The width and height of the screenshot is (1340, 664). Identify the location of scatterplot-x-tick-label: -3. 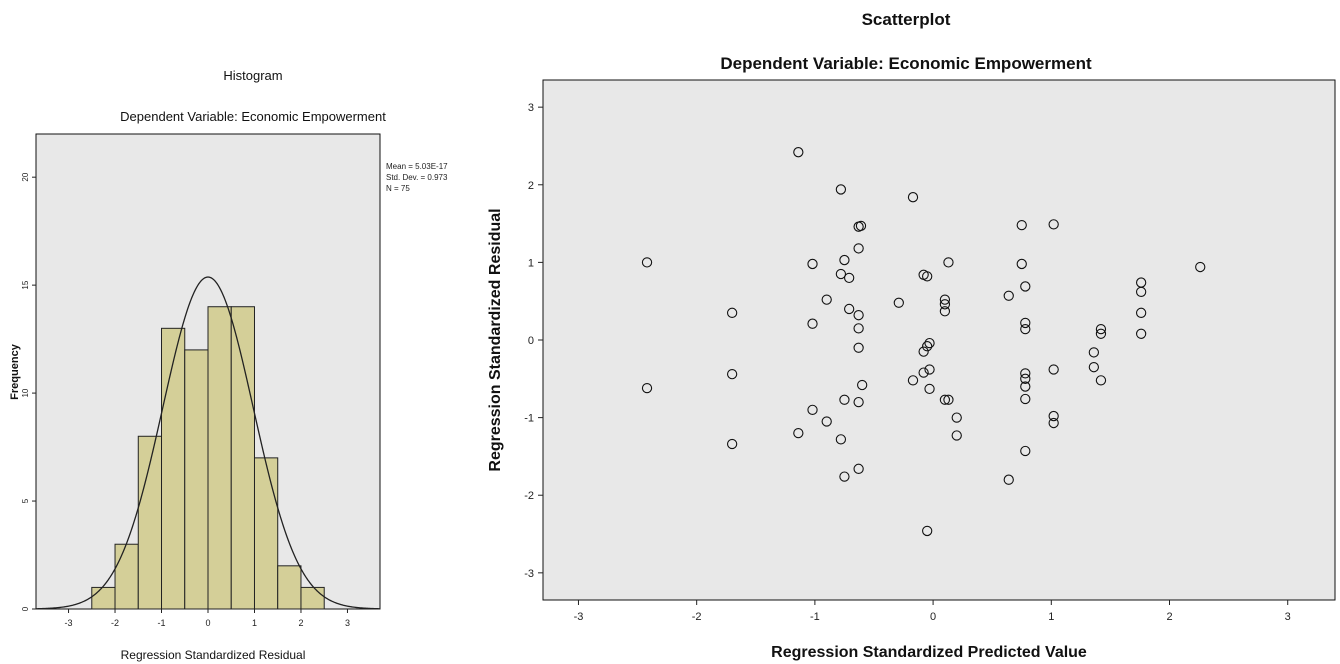
(579, 617).